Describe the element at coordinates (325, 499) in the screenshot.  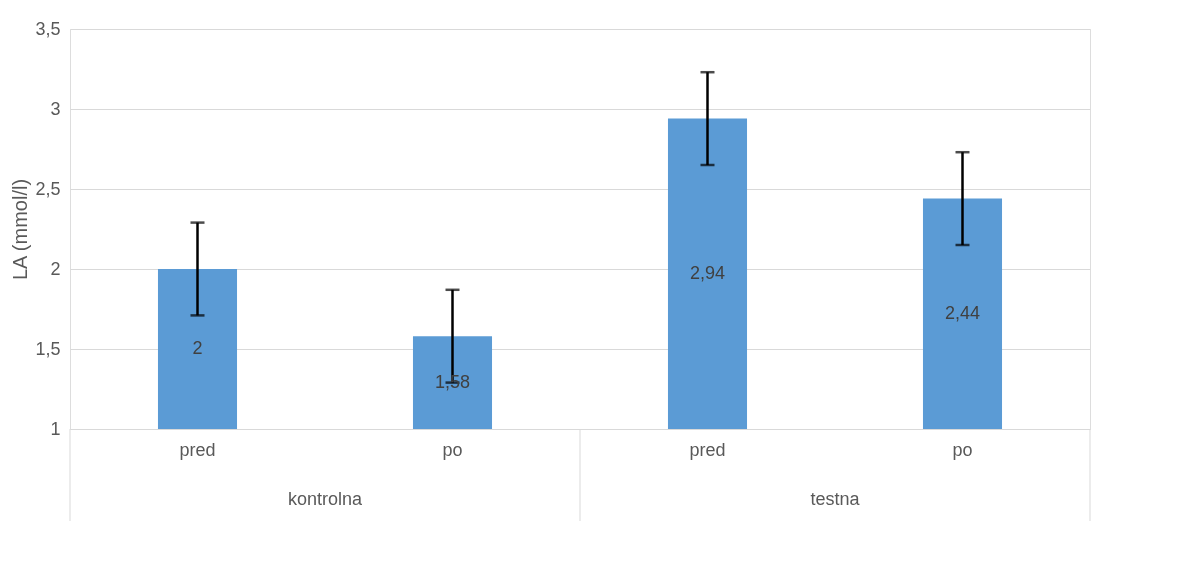
I see `text: kontrolna` at that location.